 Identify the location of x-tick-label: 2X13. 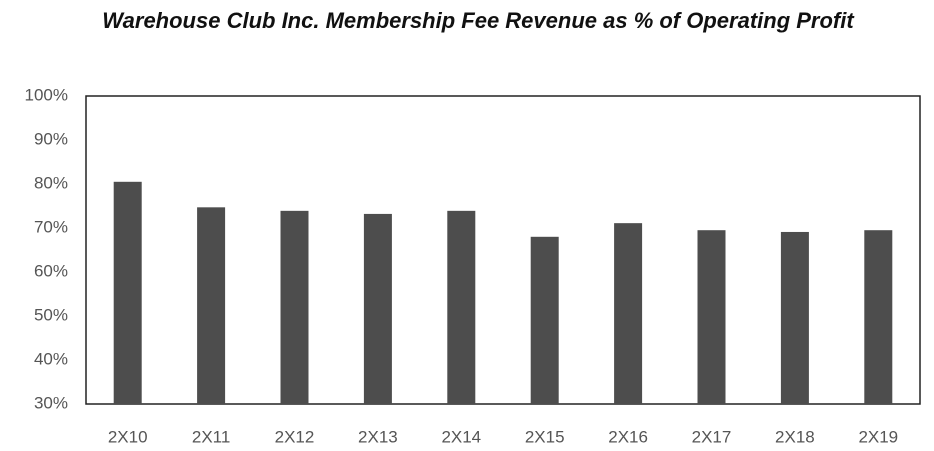
(378, 436).